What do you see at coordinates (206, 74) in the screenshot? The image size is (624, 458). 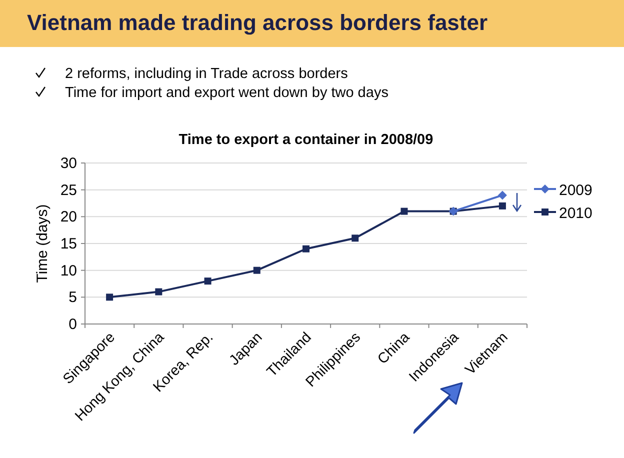 I see `text: 2 reforms, including in Trade across borders` at bounding box center [206, 74].